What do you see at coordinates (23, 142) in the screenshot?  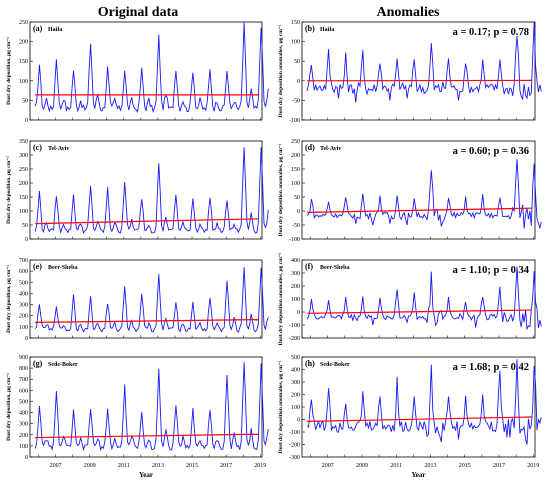 I see `y-tick-label: 350` at bounding box center [23, 142].